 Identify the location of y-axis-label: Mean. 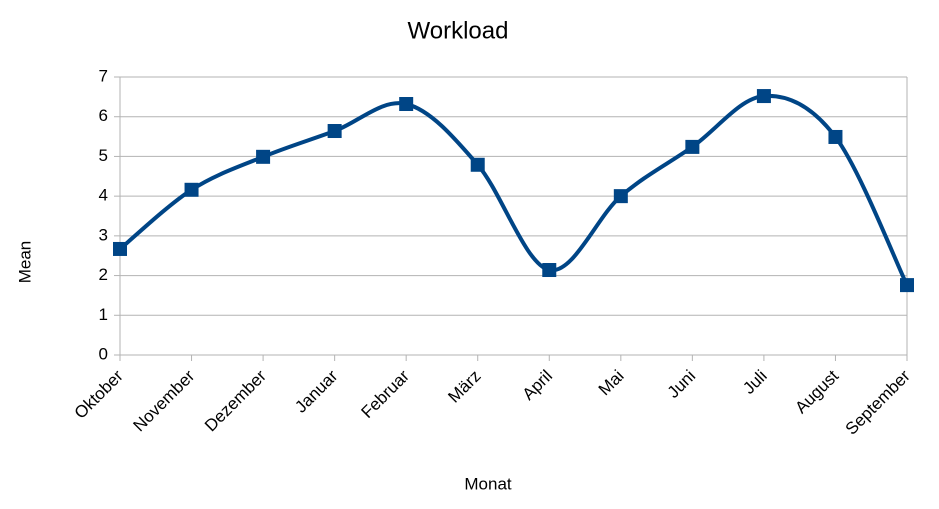
(24, 262).